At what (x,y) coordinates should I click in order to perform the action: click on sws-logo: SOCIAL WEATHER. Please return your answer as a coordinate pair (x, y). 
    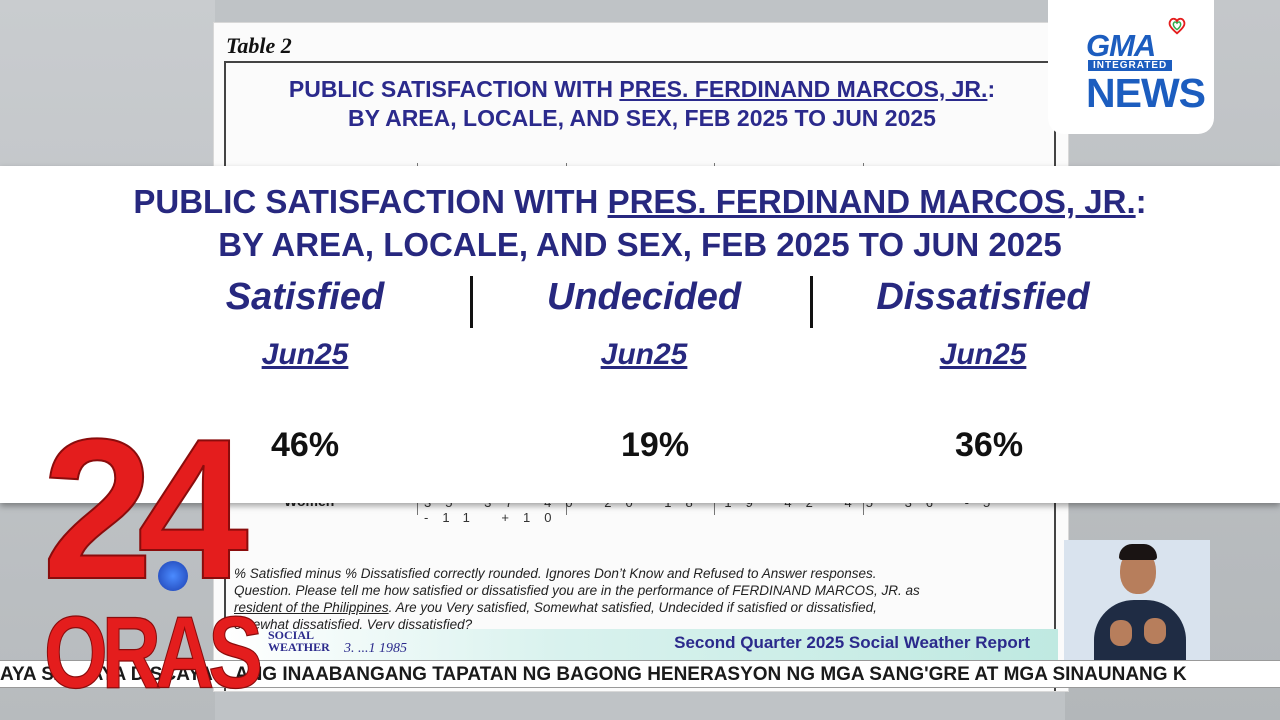
    Looking at the image, I should click on (299, 641).